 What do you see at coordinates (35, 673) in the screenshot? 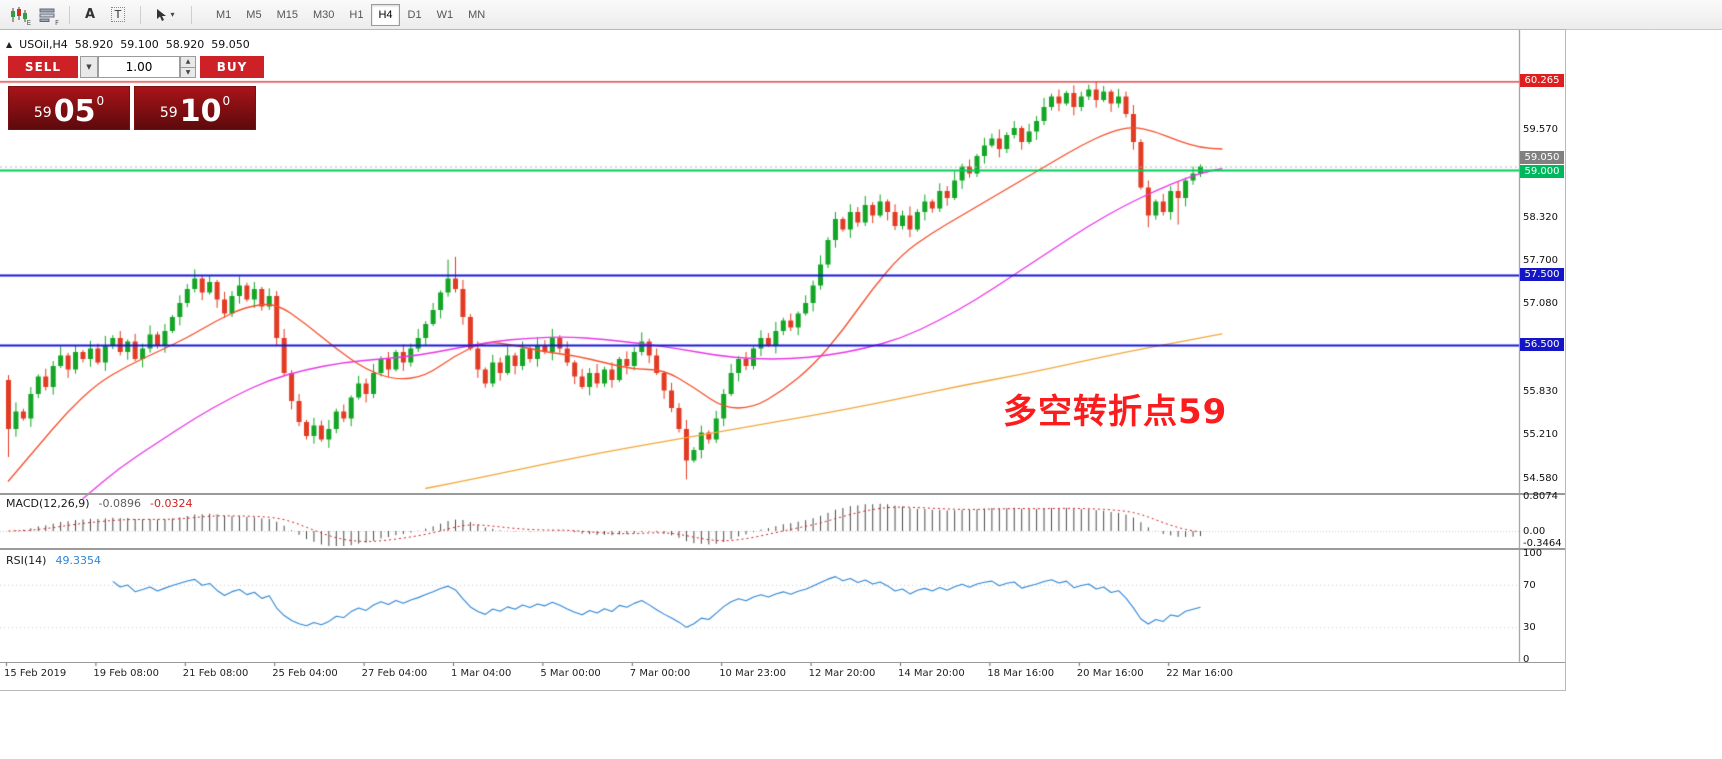
I see `time-axis-label: 15 Feb 2019` at bounding box center [35, 673].